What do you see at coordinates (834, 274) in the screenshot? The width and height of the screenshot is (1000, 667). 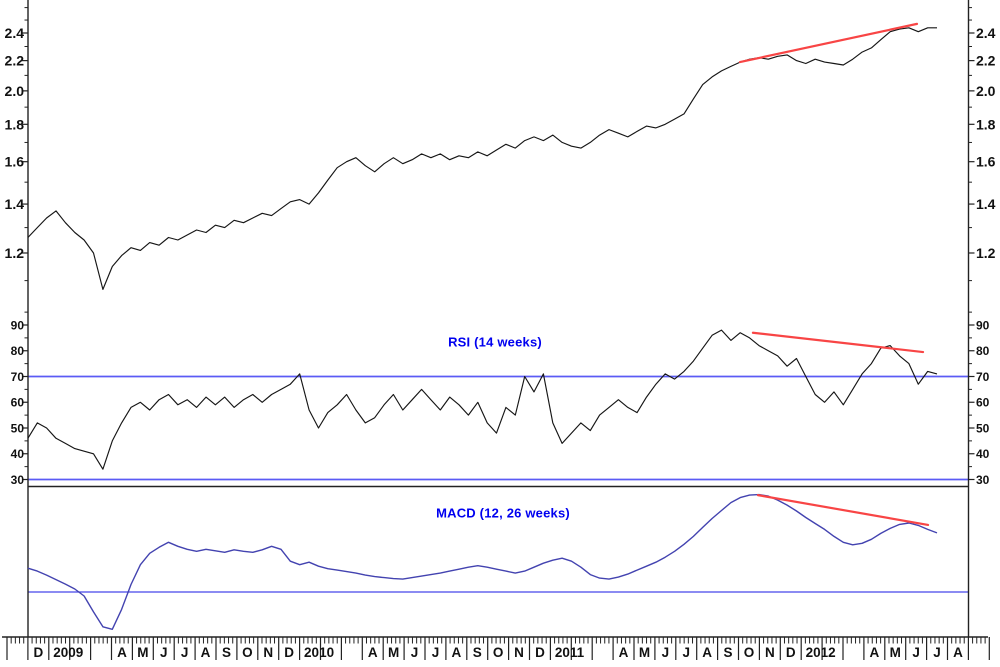 I see `trendlines` at bounding box center [834, 274].